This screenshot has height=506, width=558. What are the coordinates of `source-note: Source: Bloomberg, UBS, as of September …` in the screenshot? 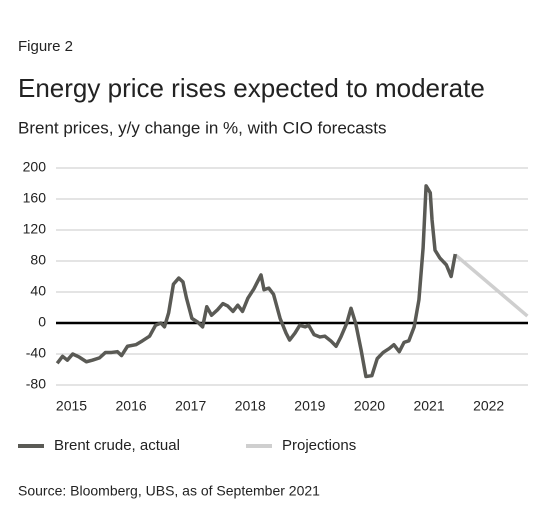 It's located at (169, 491).